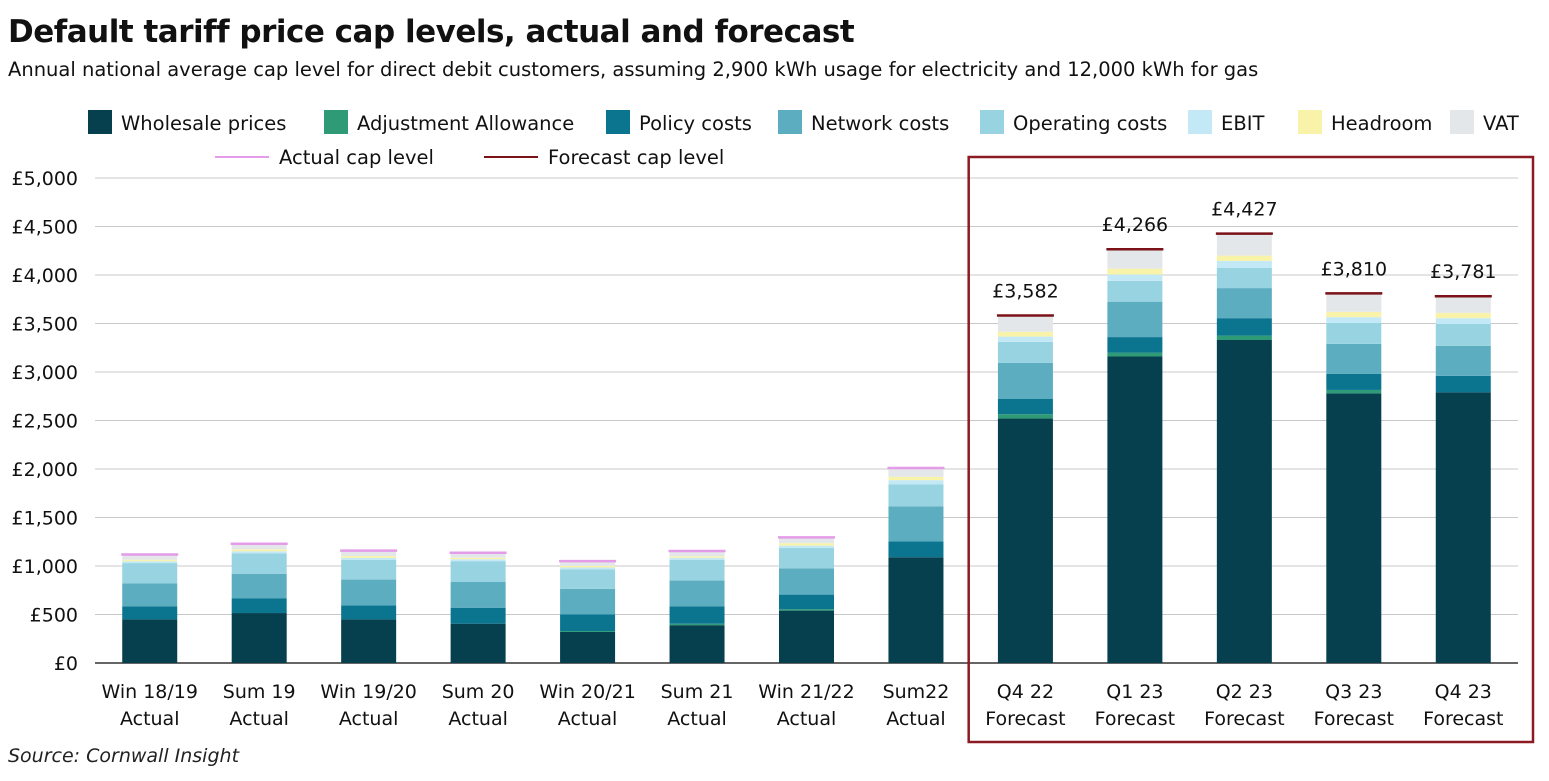 This screenshot has width=1549, height=781. What do you see at coordinates (618, 122) in the screenshot?
I see `legend-swatch-policy-costs` at bounding box center [618, 122].